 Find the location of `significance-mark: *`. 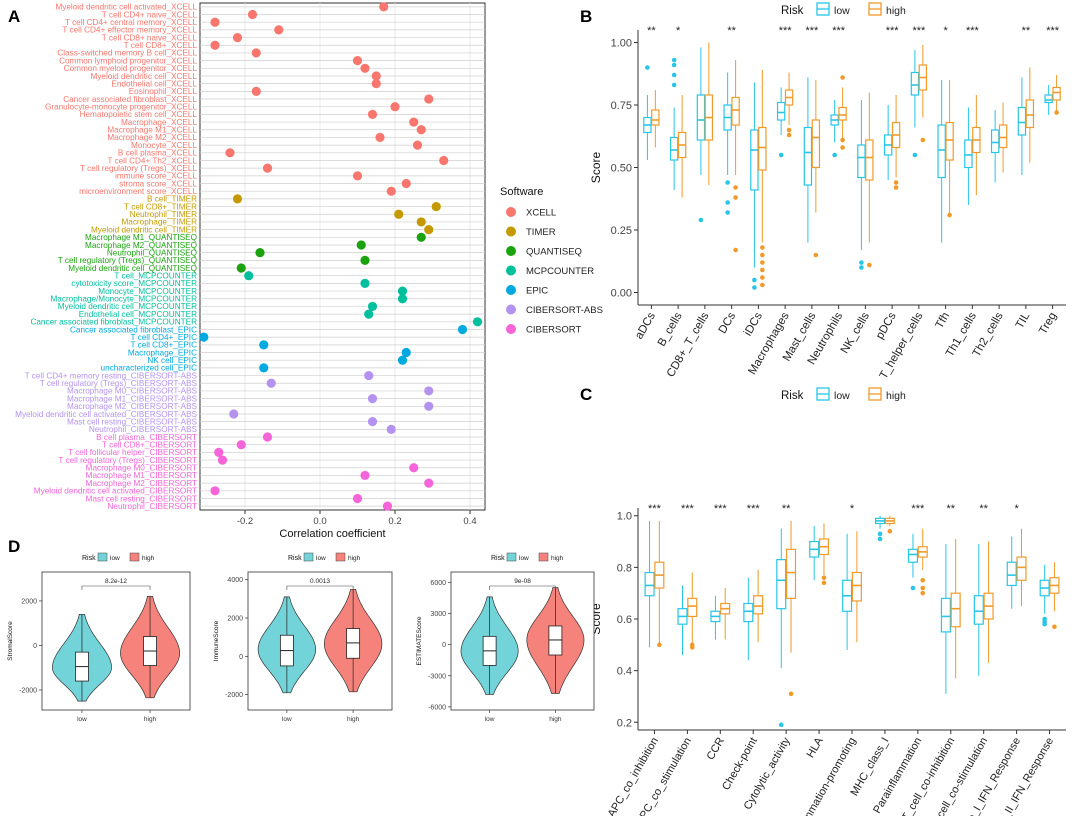

significance-mark: * is located at coordinates (945, 31).